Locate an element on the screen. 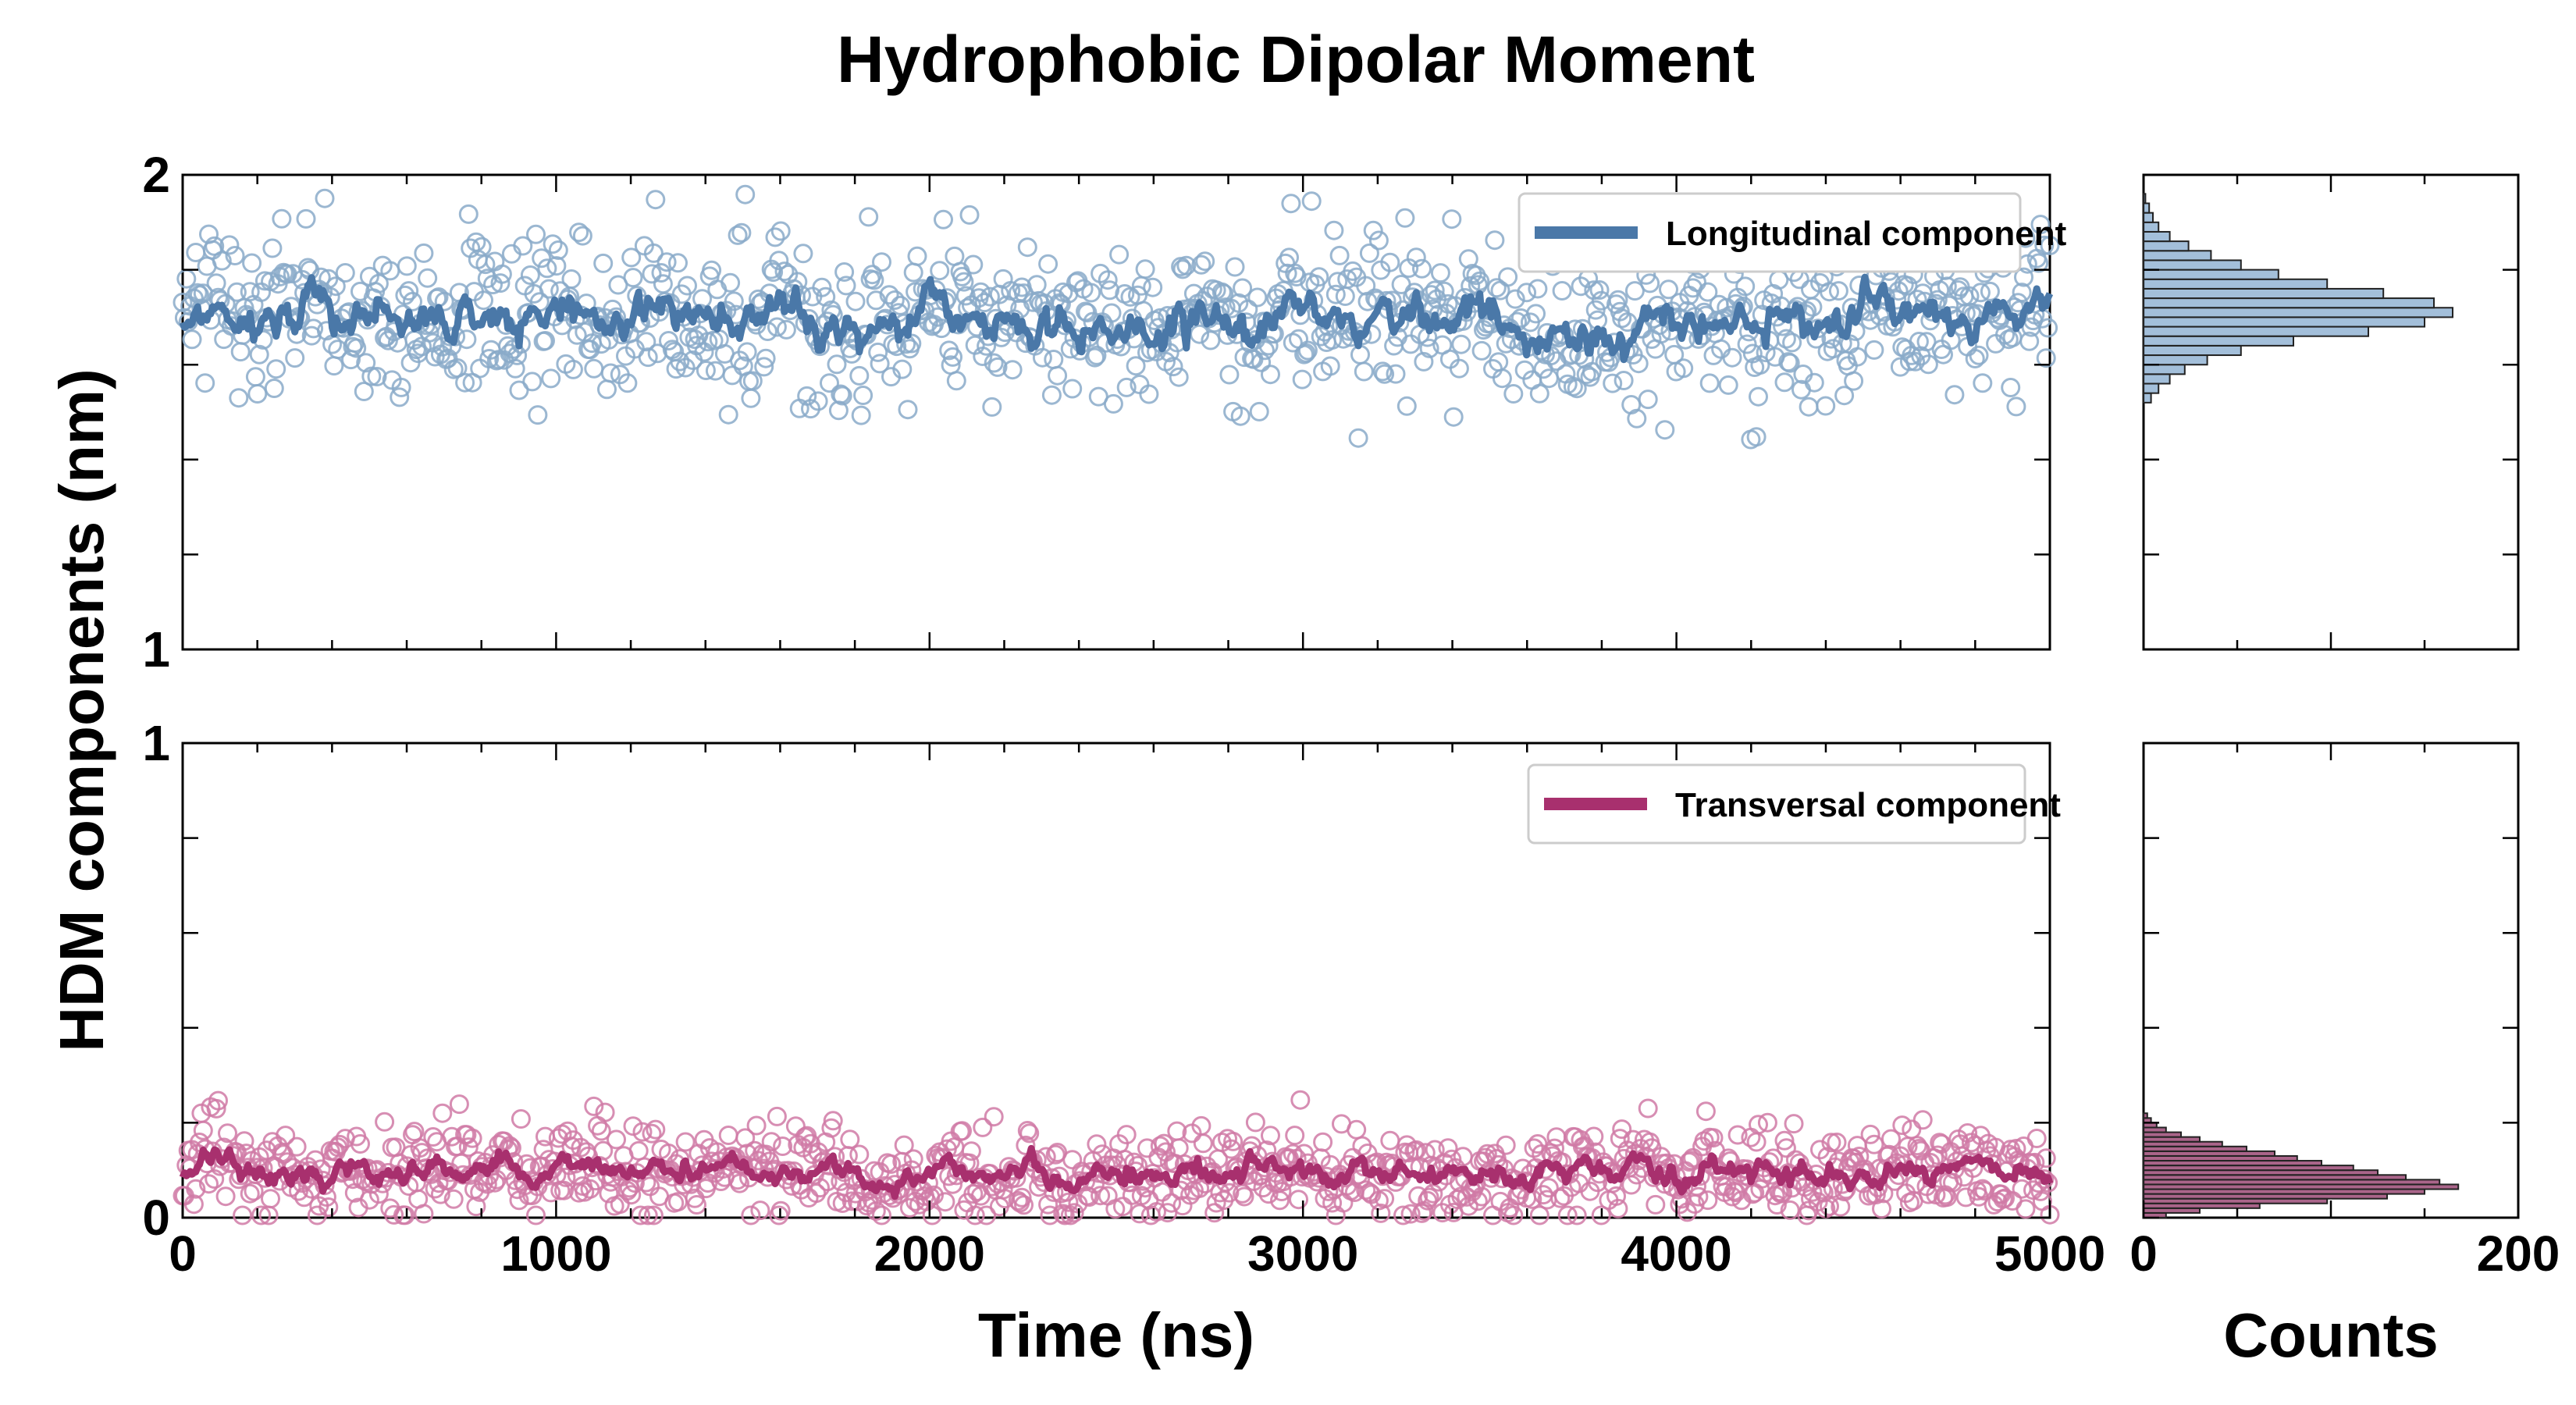 This screenshot has width=2576, height=1405. top-histogram-panel is located at coordinates (2331, 412).